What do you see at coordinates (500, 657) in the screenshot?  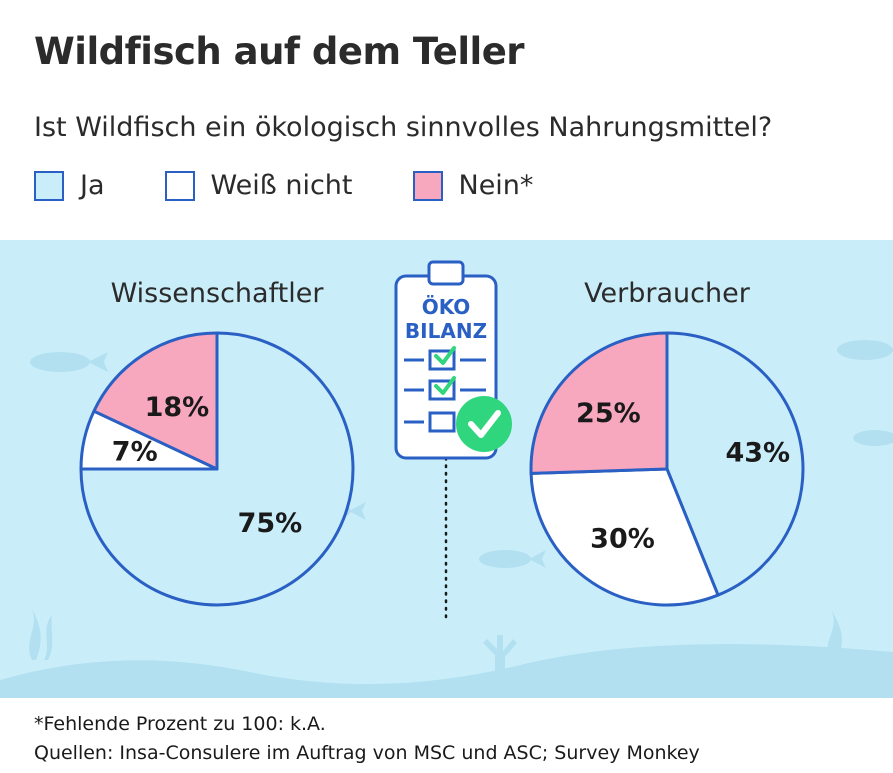 I see `coral-icon` at bounding box center [500, 657].